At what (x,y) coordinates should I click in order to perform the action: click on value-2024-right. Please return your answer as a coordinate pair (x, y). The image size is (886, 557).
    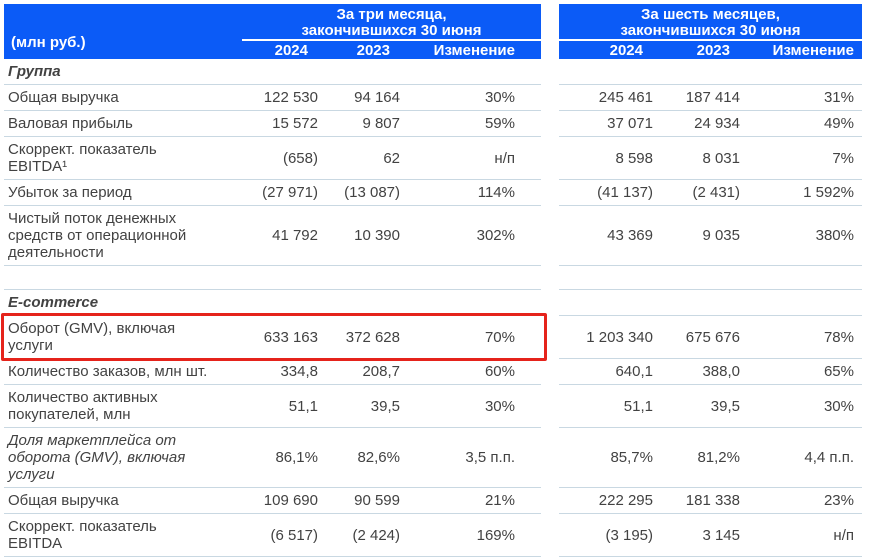
    Looking at the image, I should click on (606, 72).